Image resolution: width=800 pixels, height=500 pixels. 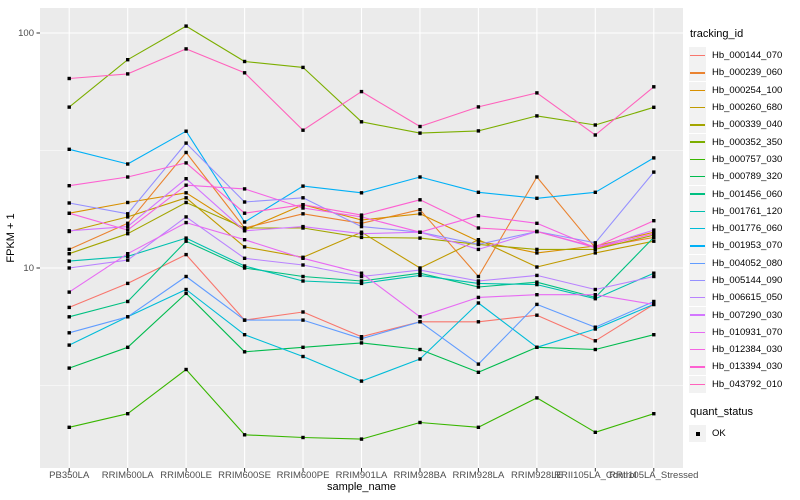 I want to click on legend-entry-label: Hb_007290_030, so click(x=747, y=315).